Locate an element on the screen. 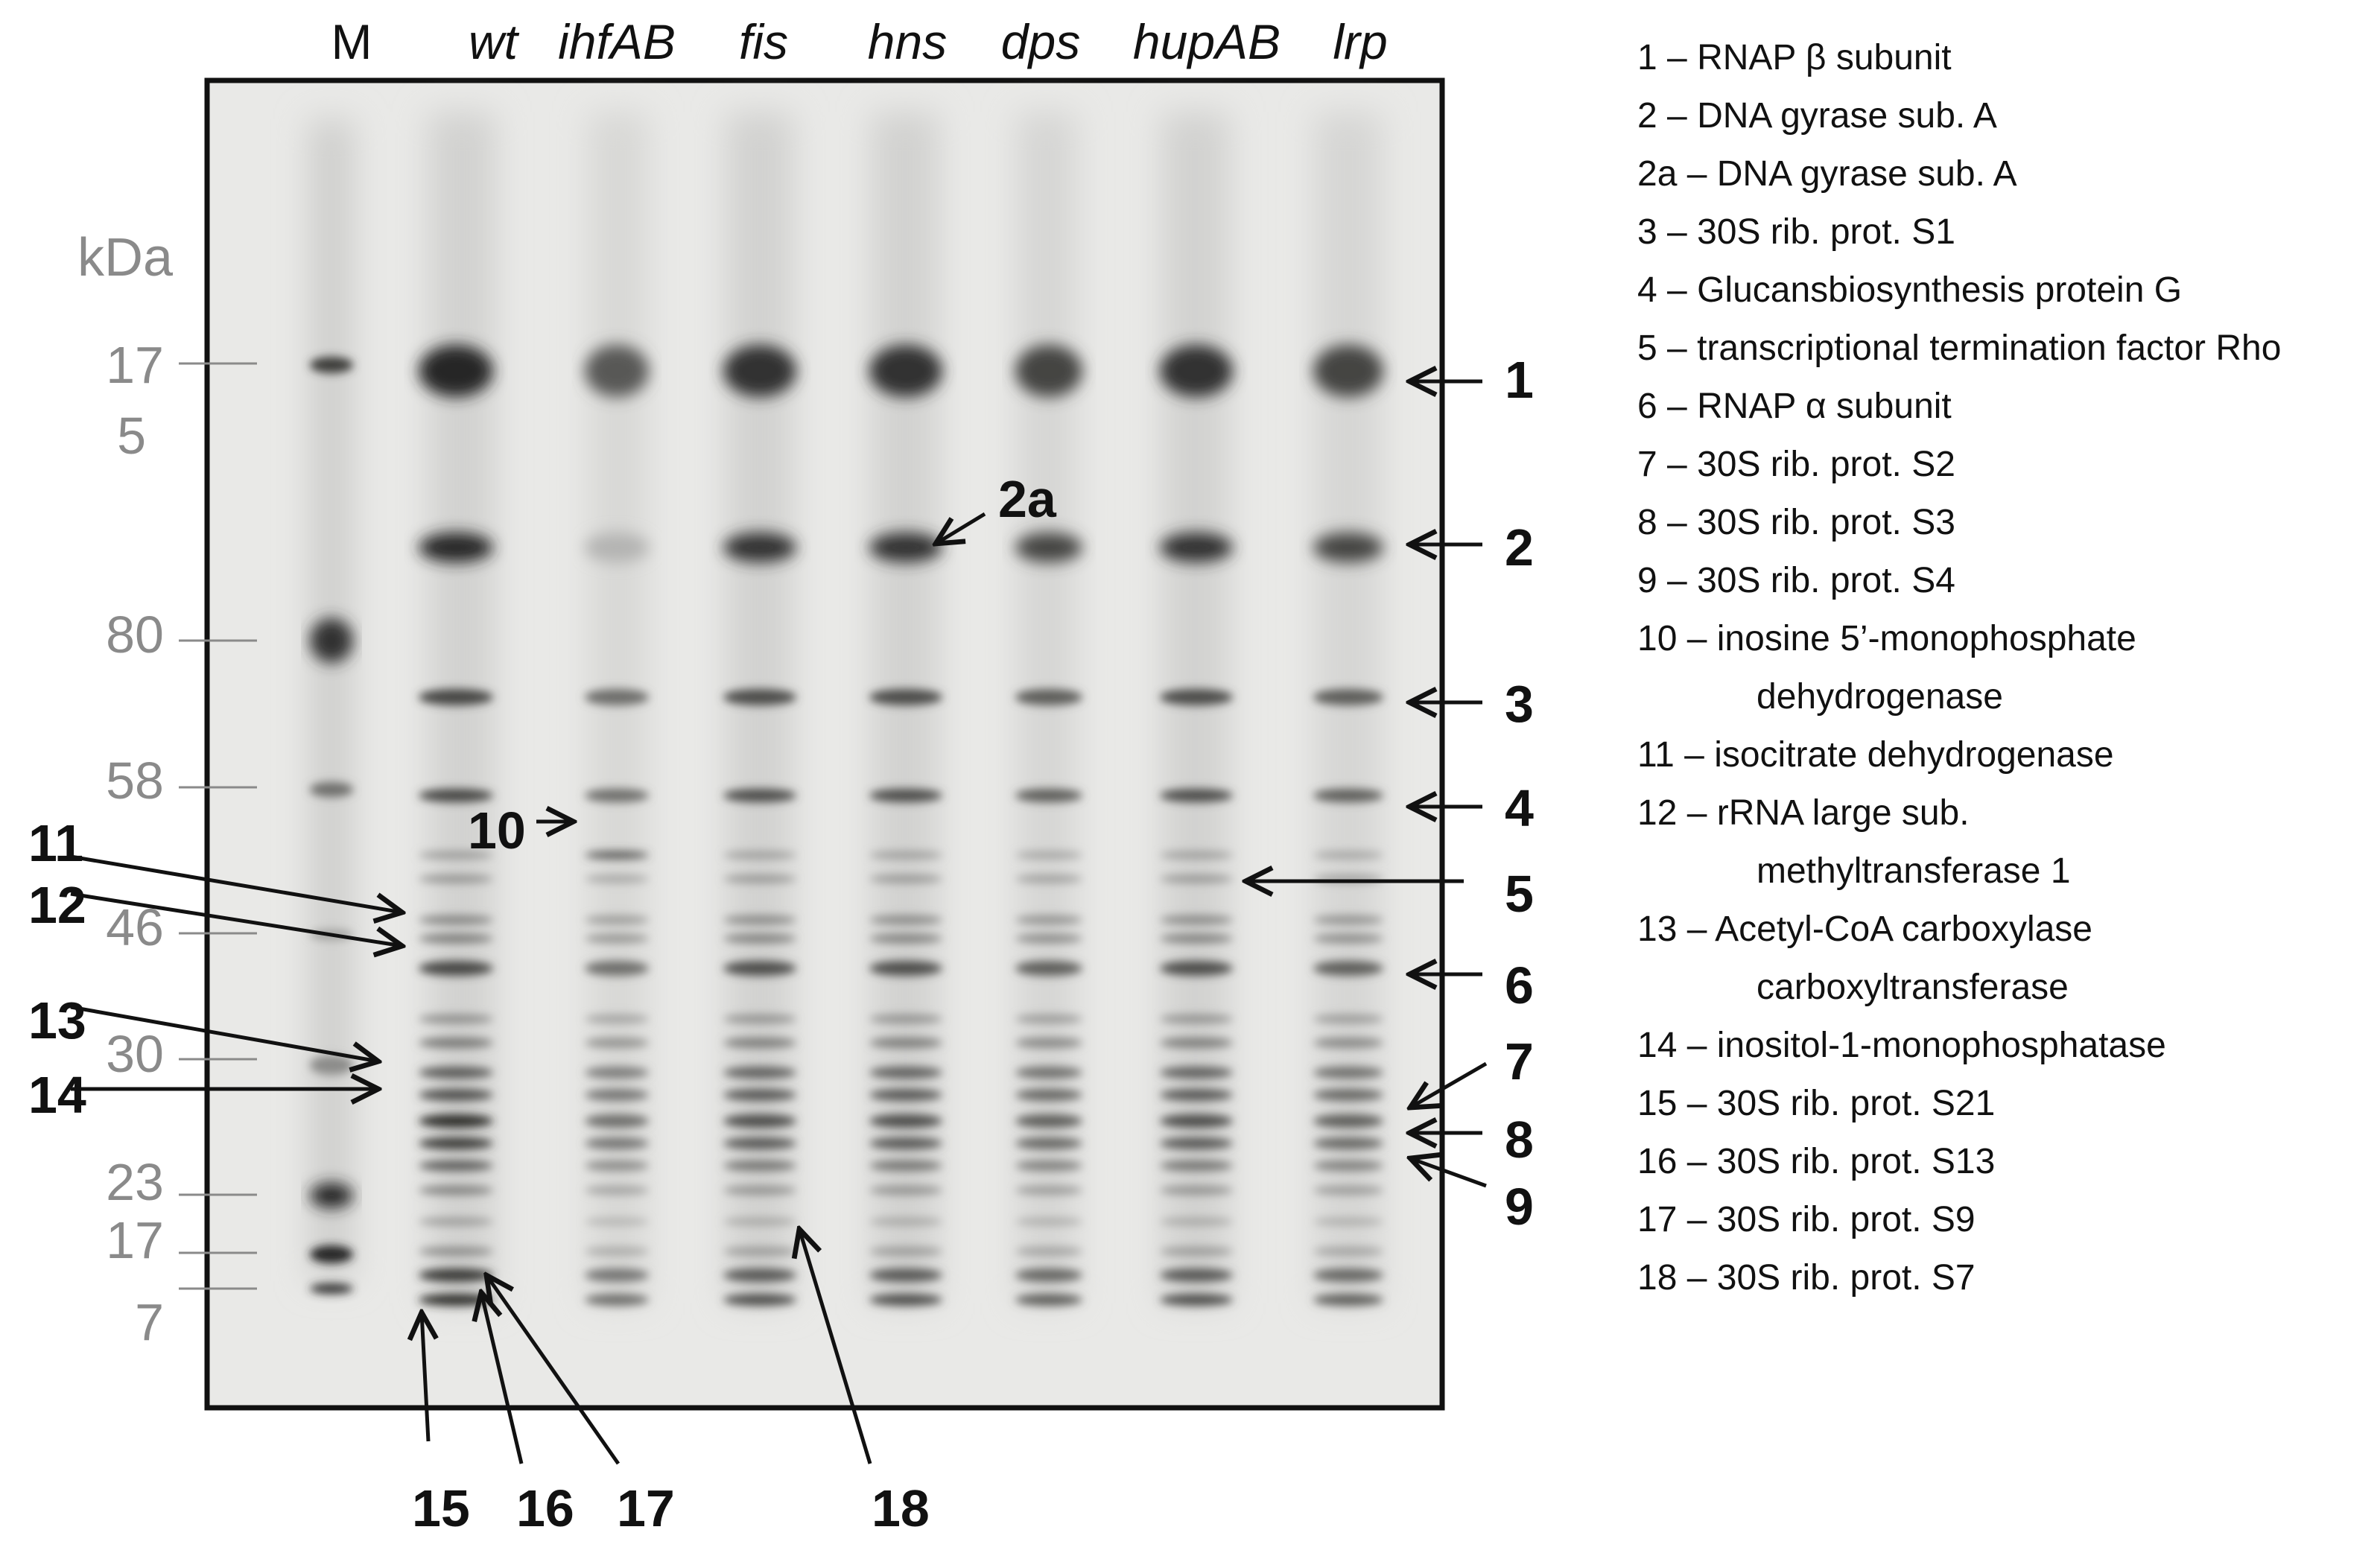 The width and height of the screenshot is (2380, 1556). band-number-1: 1 is located at coordinates (1519, 380).